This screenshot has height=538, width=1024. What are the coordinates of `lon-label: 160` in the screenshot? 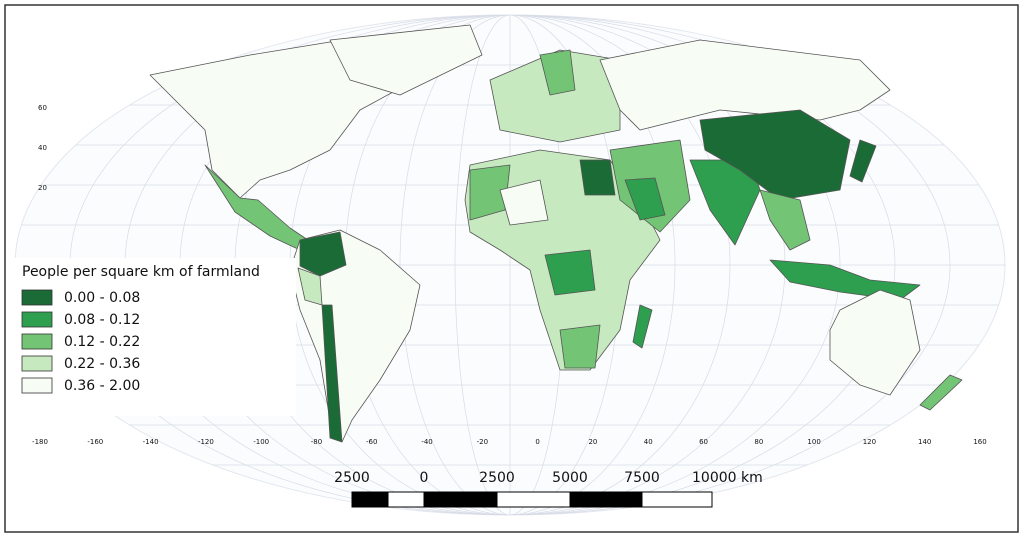 It's located at (979, 442).